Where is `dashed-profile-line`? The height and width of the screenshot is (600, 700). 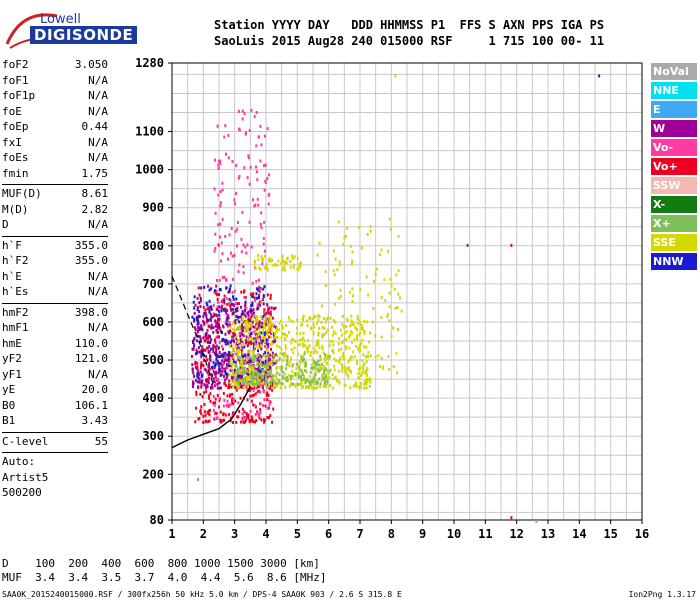
dashed-profile-line is located at coordinates (192, 330).